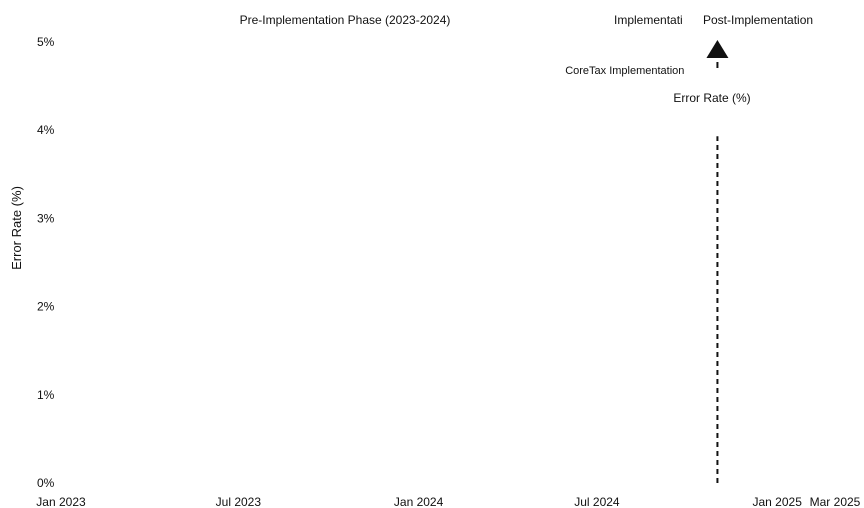  I want to click on y-tick-label: 4%, so click(46, 130).